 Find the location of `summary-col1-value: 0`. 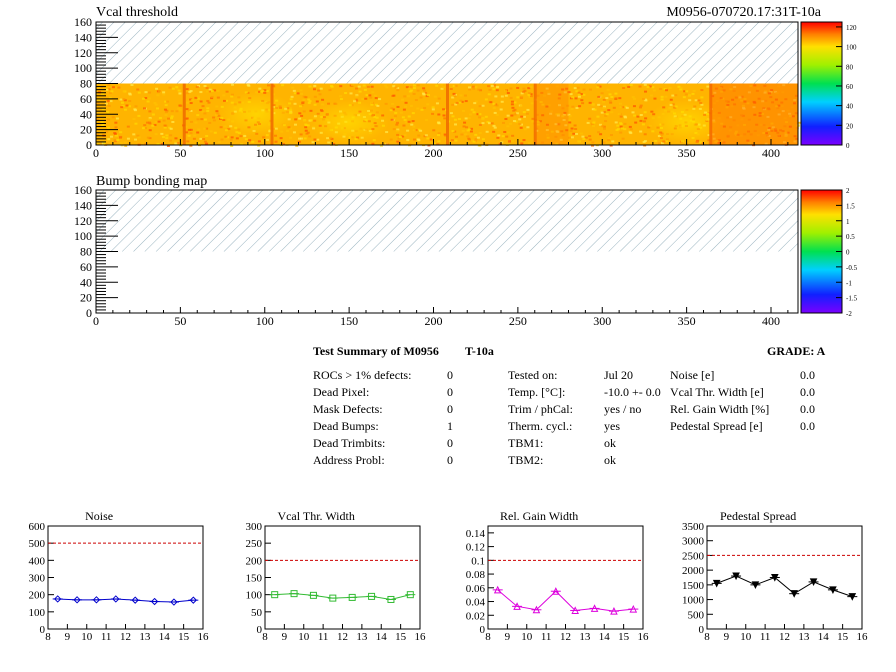

summary-col1-value: 0 is located at coordinates (450, 392).